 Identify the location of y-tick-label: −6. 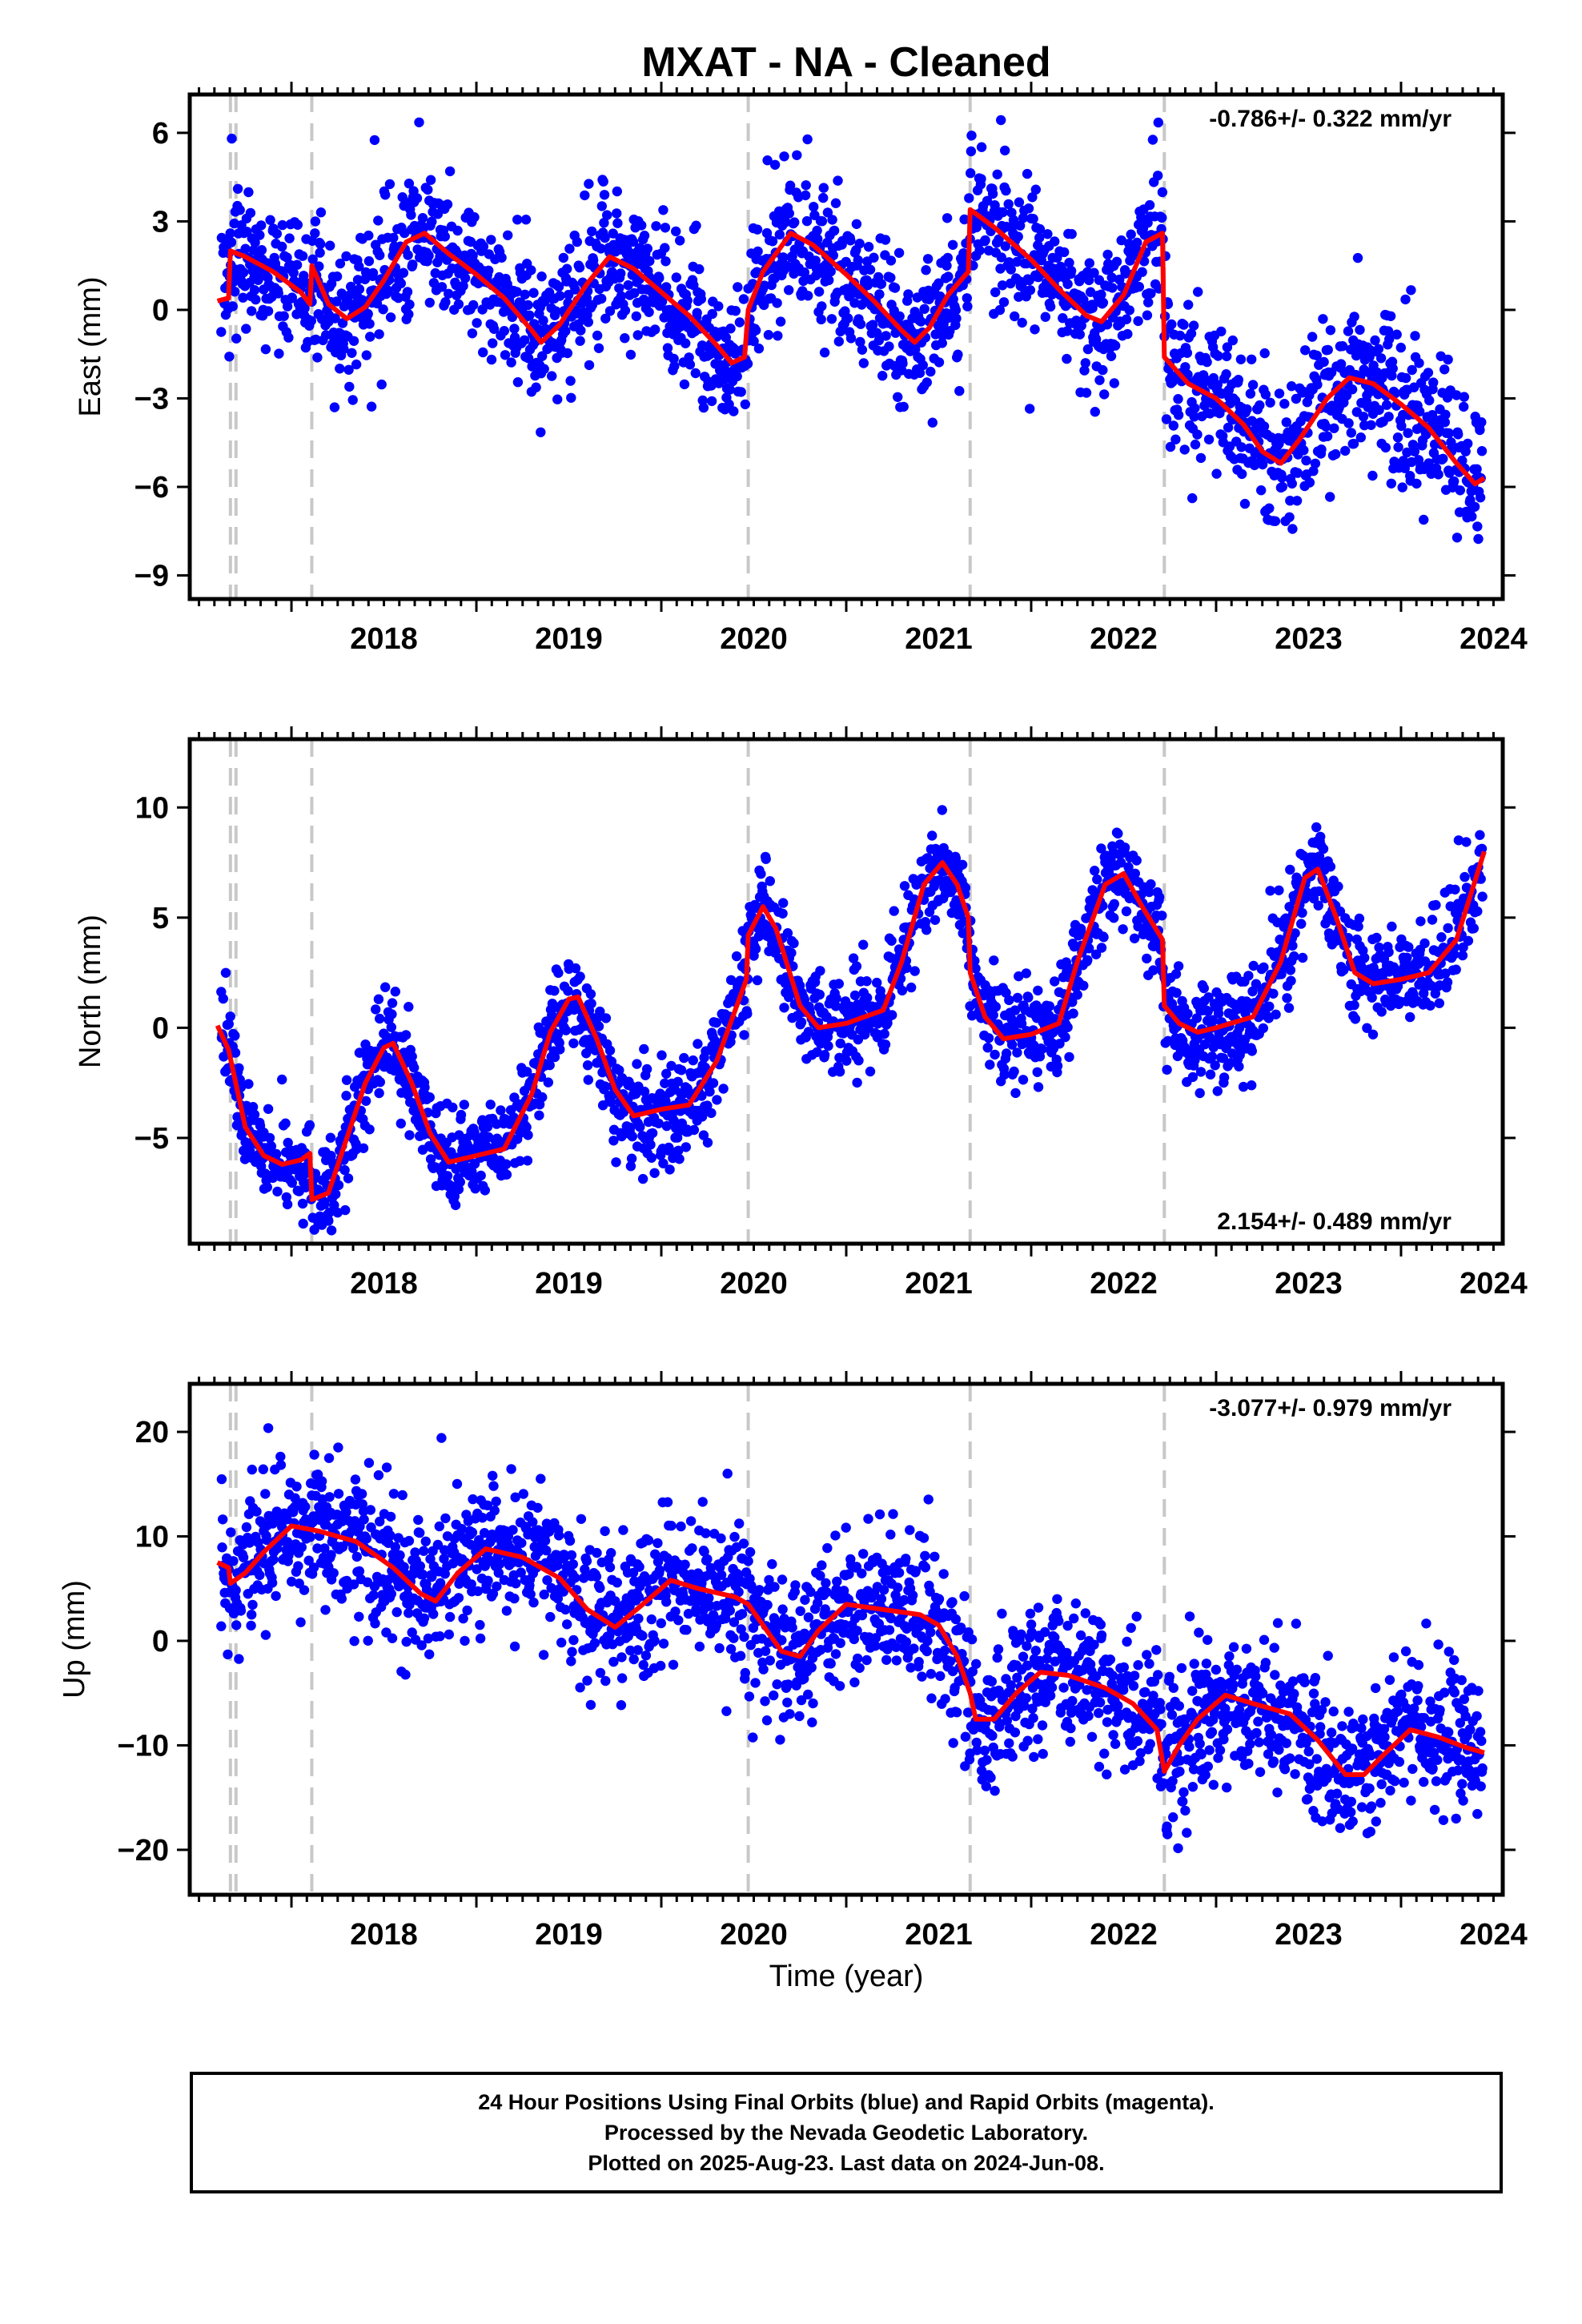
(152, 488).